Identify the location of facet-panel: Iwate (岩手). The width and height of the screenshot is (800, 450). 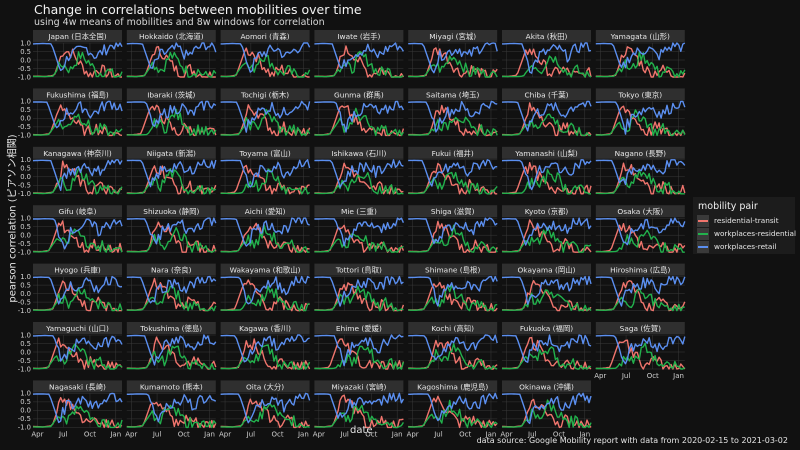
(359, 54).